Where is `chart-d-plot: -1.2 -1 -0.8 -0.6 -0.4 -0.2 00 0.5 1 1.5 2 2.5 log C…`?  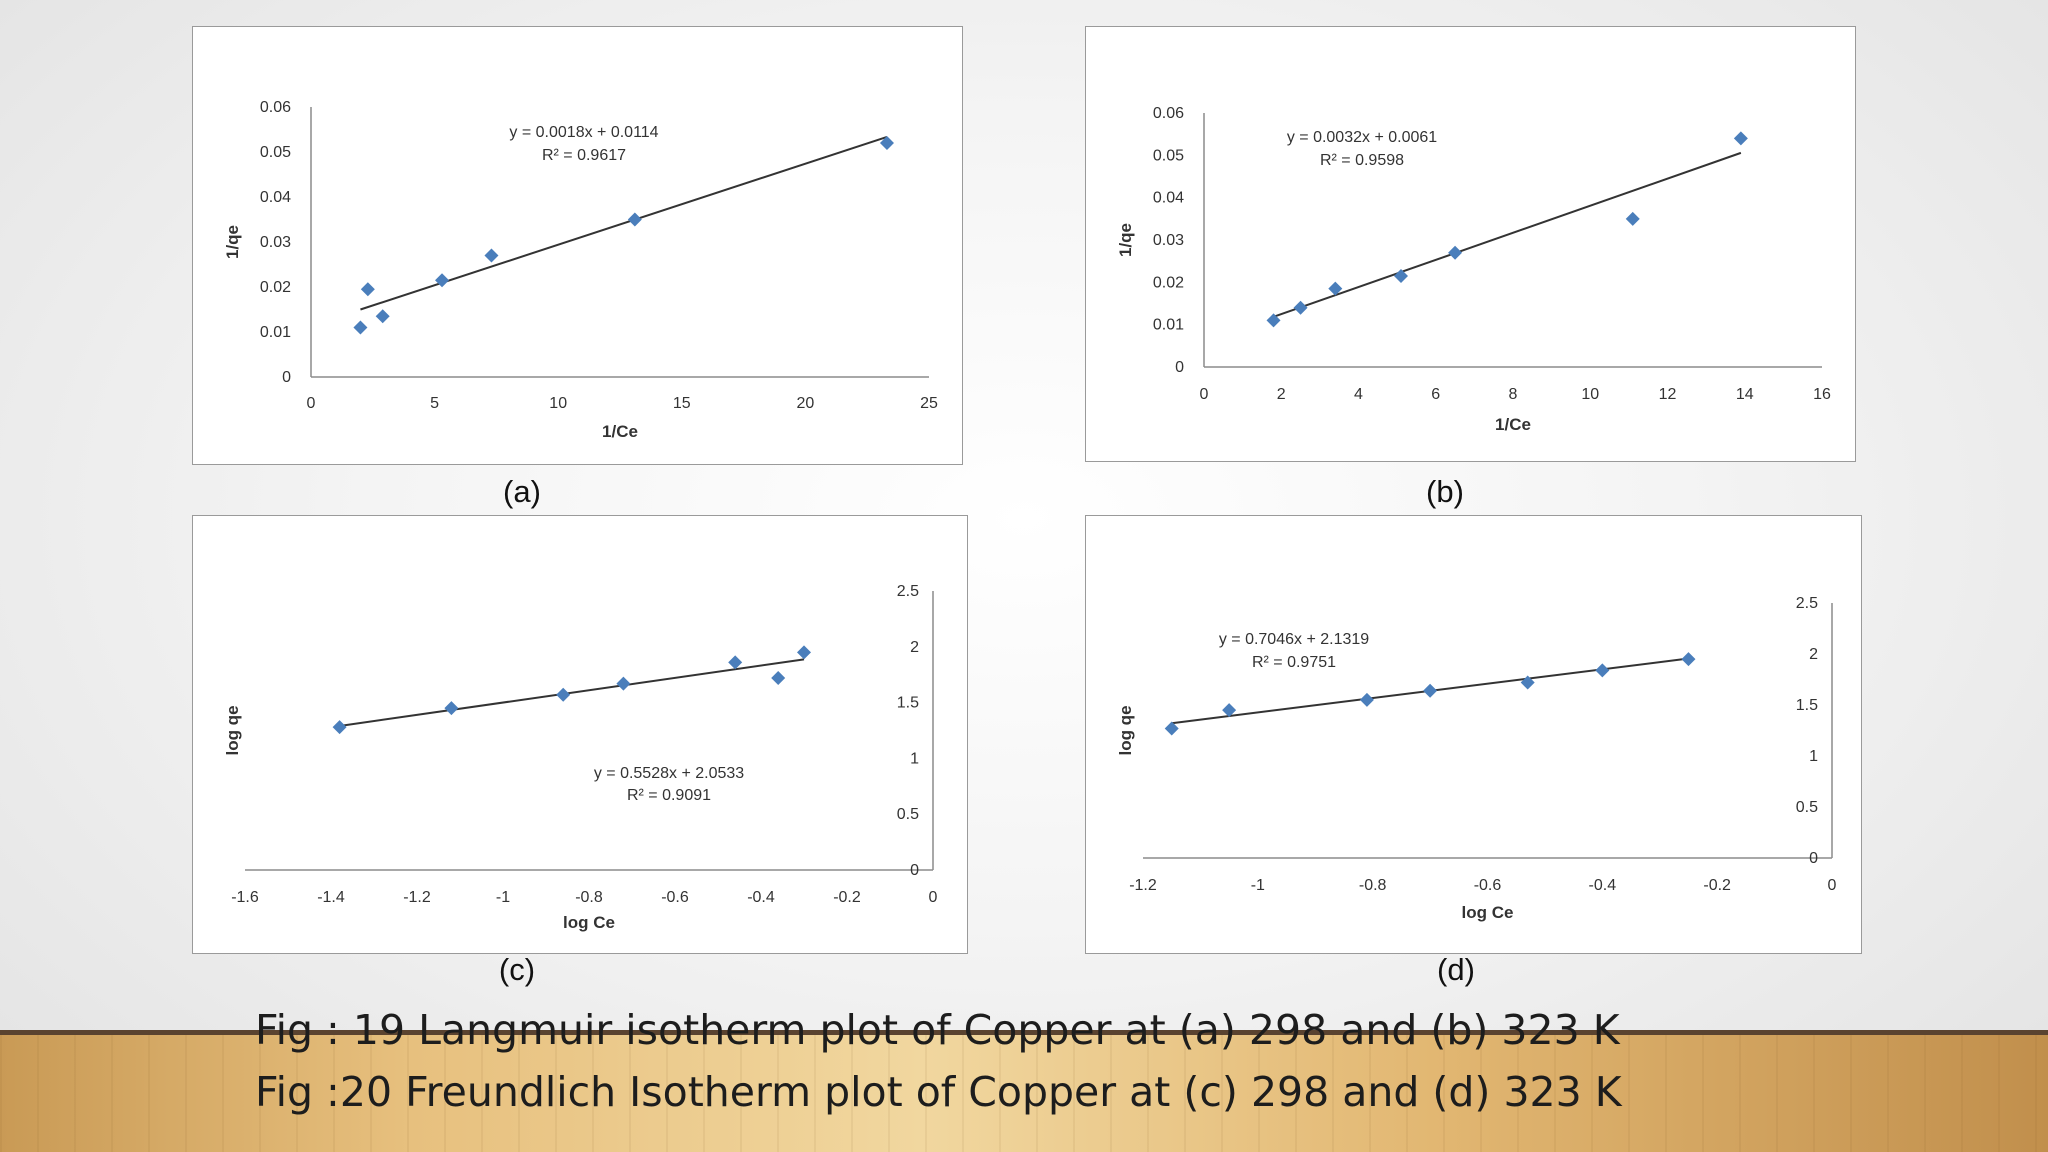 chart-d-plot: -1.2 -1 -0.8 -0.6 -0.4 -0.2 00 0.5 1 1.5 2 2.5 log C… is located at coordinates (1476, 758).